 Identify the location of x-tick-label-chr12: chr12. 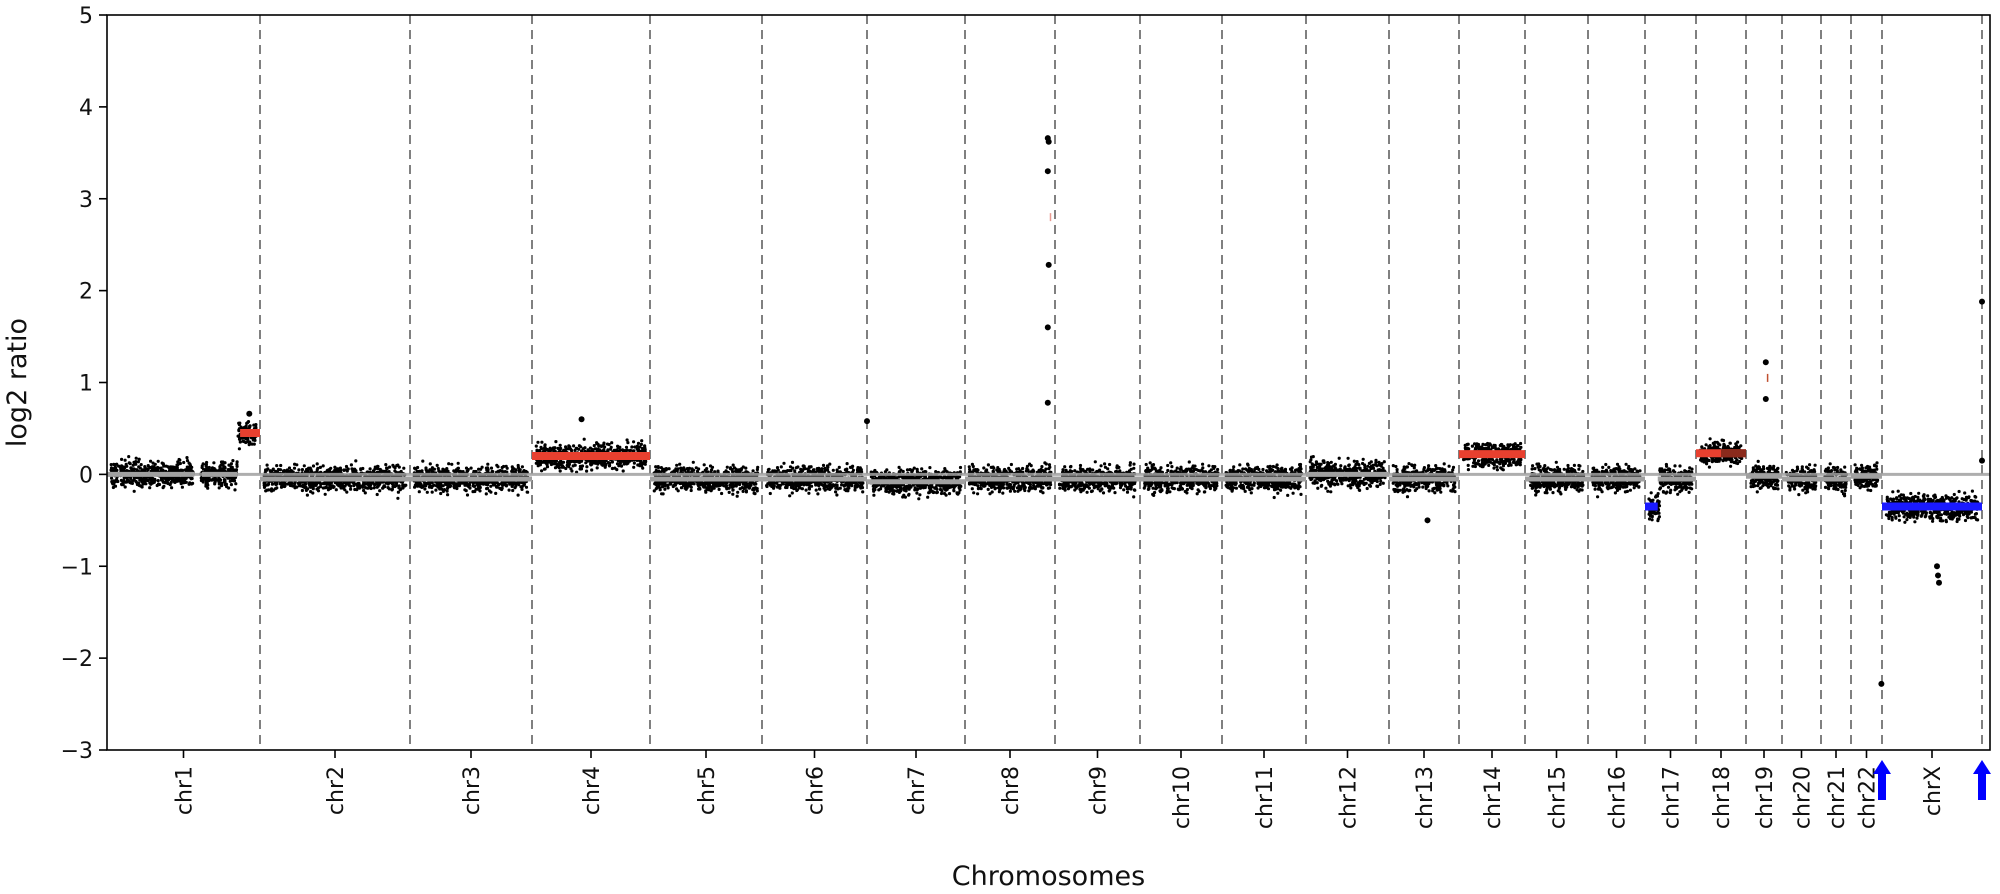
(1349, 797).